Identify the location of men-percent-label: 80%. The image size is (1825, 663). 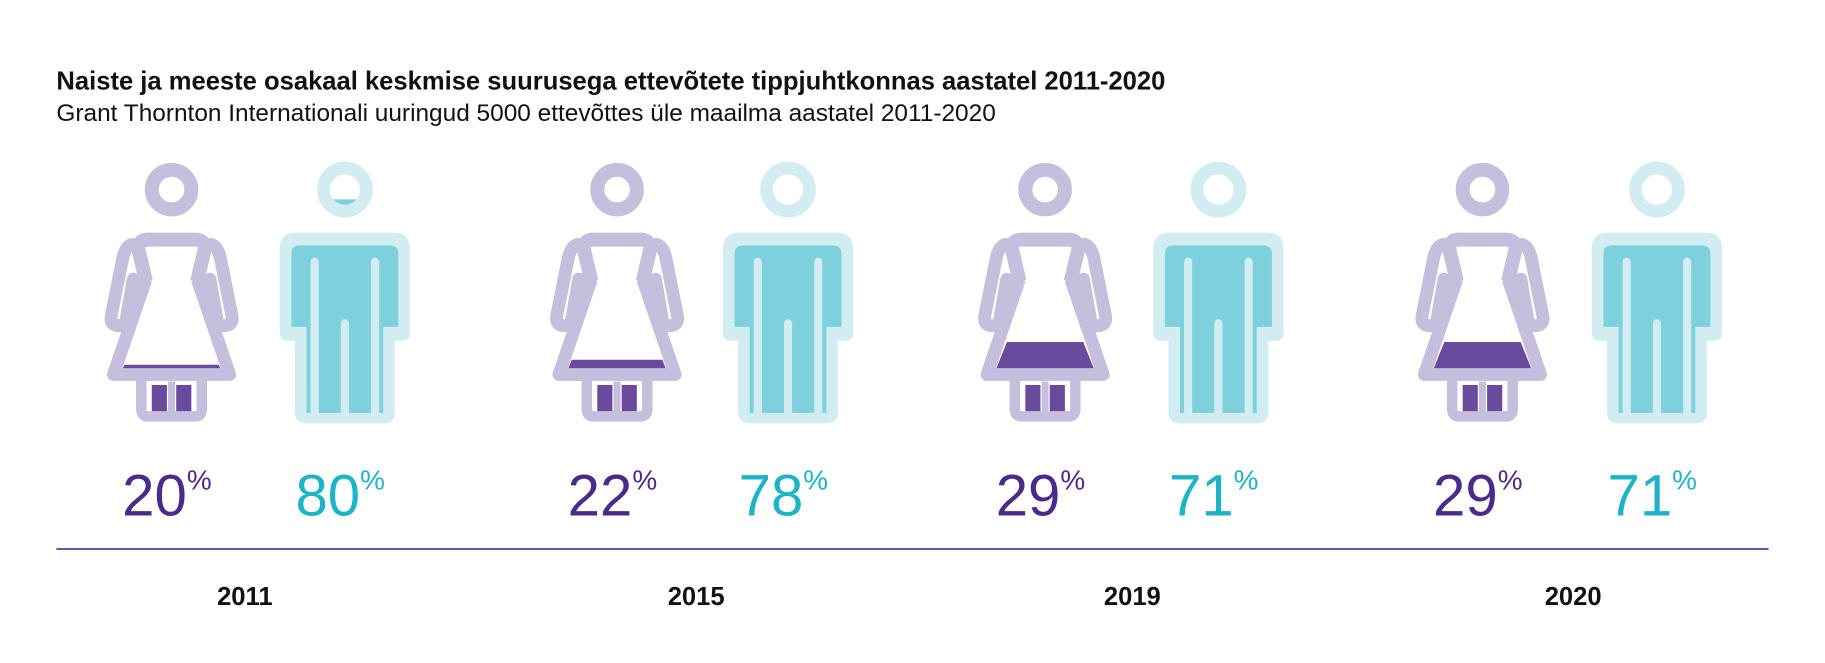
(340, 495).